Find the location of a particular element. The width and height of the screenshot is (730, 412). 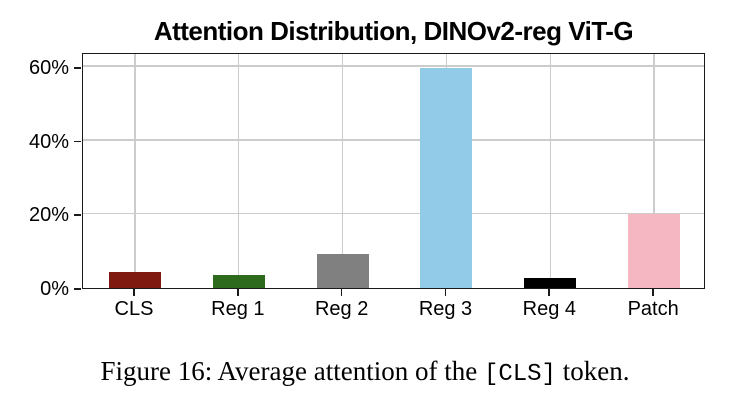

gridline-patch is located at coordinates (654, 171).